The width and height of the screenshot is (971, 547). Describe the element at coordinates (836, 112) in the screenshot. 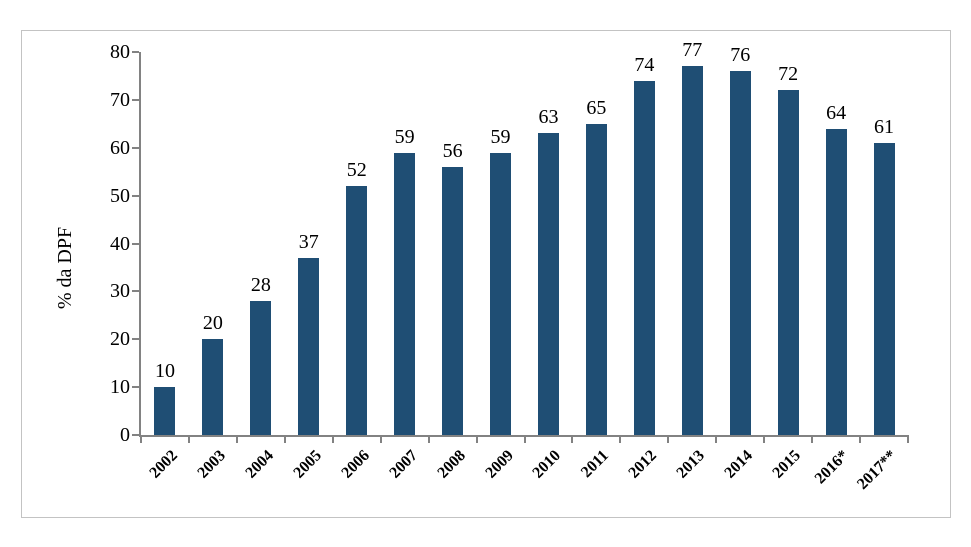

I see `bar-value-label: 64` at that location.